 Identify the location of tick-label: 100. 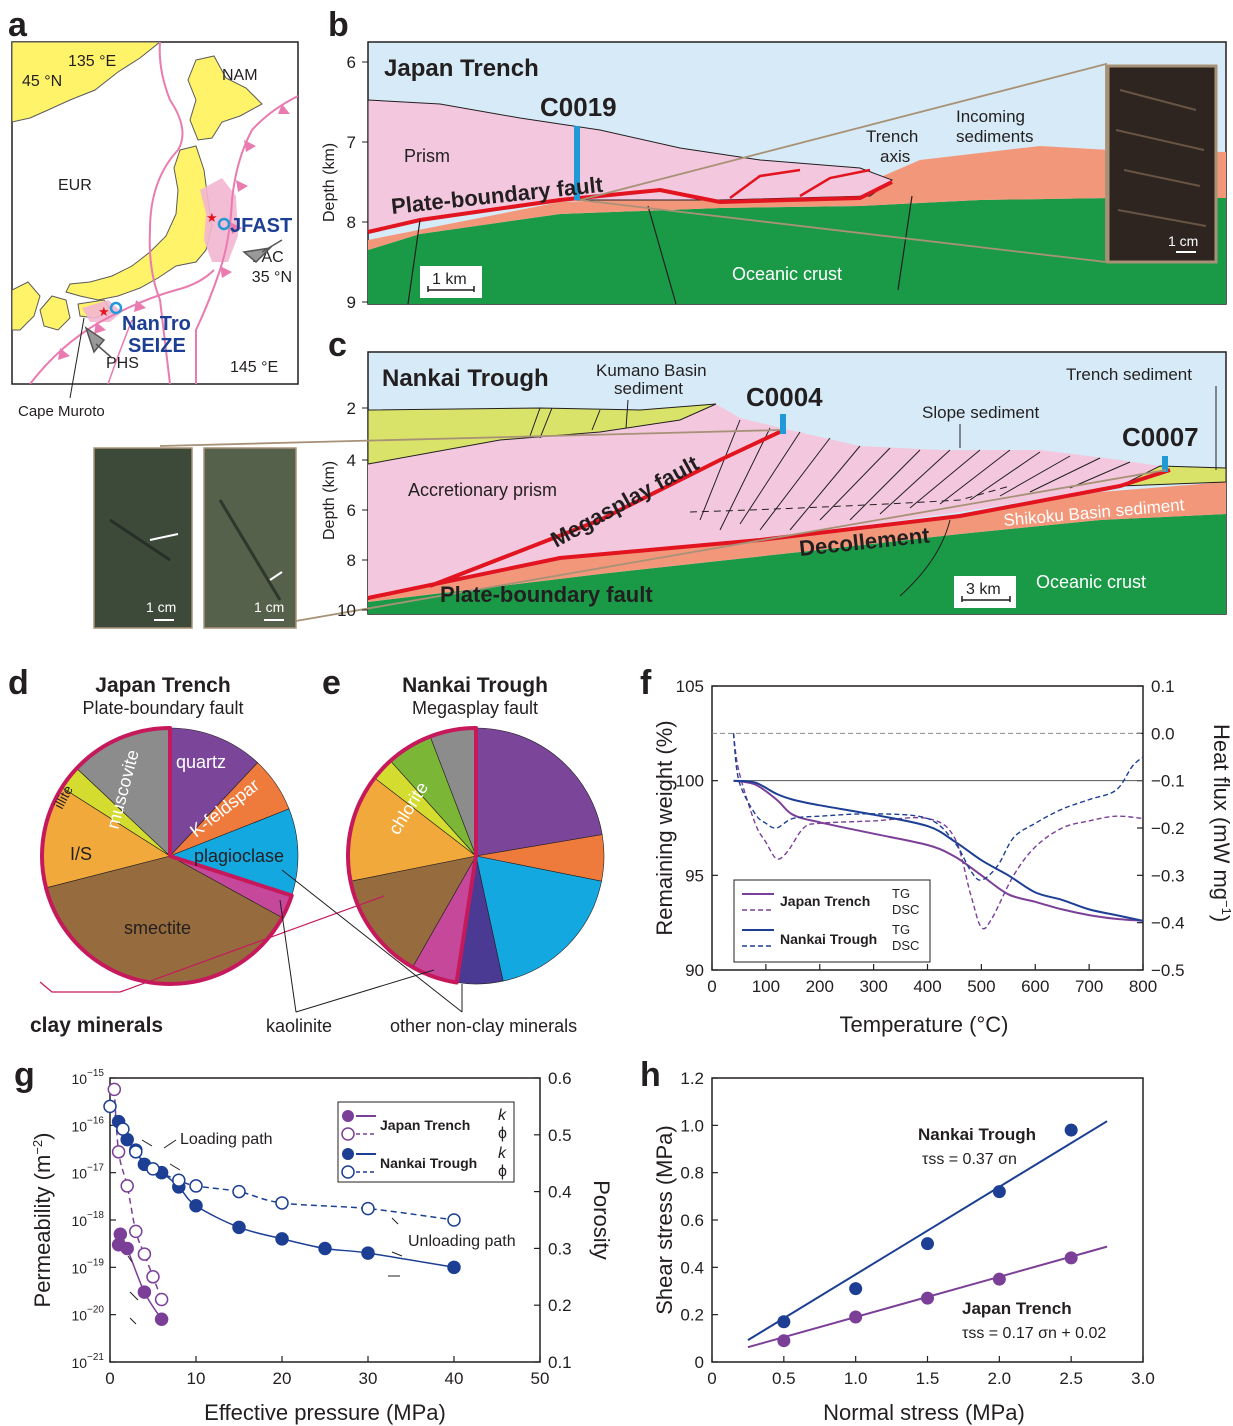
(690, 781).